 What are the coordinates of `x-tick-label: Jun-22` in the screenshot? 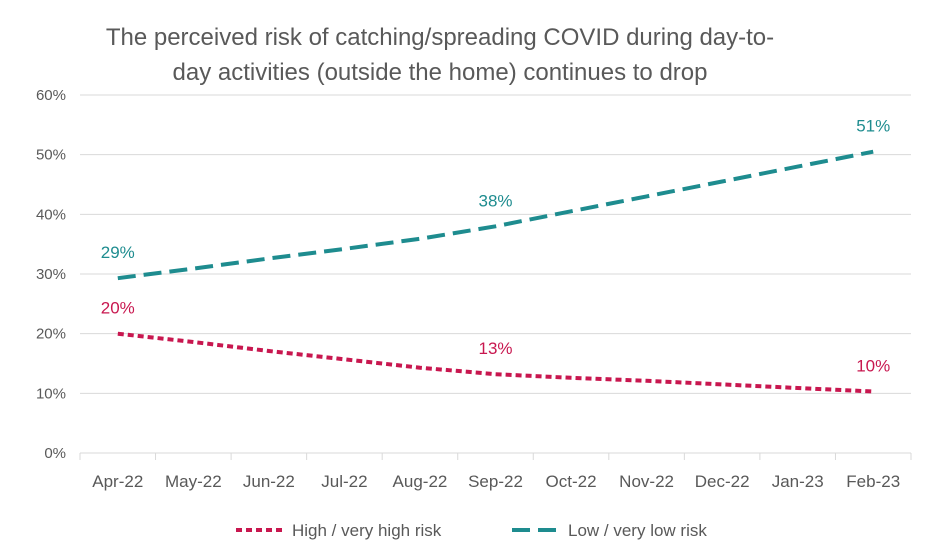 It's located at (269, 481).